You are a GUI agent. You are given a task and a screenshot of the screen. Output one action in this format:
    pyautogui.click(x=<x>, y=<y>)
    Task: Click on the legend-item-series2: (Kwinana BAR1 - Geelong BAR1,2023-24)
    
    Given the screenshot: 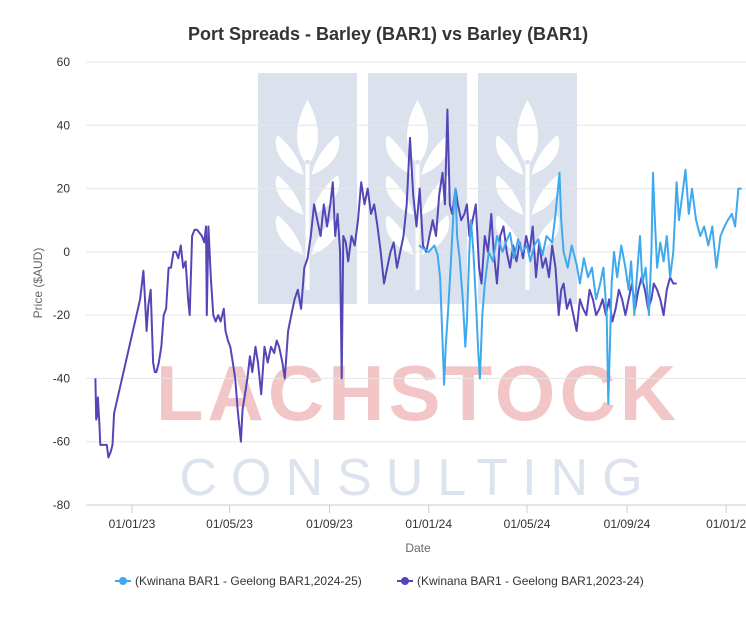 What is the action you would take?
    pyautogui.click(x=520, y=581)
    